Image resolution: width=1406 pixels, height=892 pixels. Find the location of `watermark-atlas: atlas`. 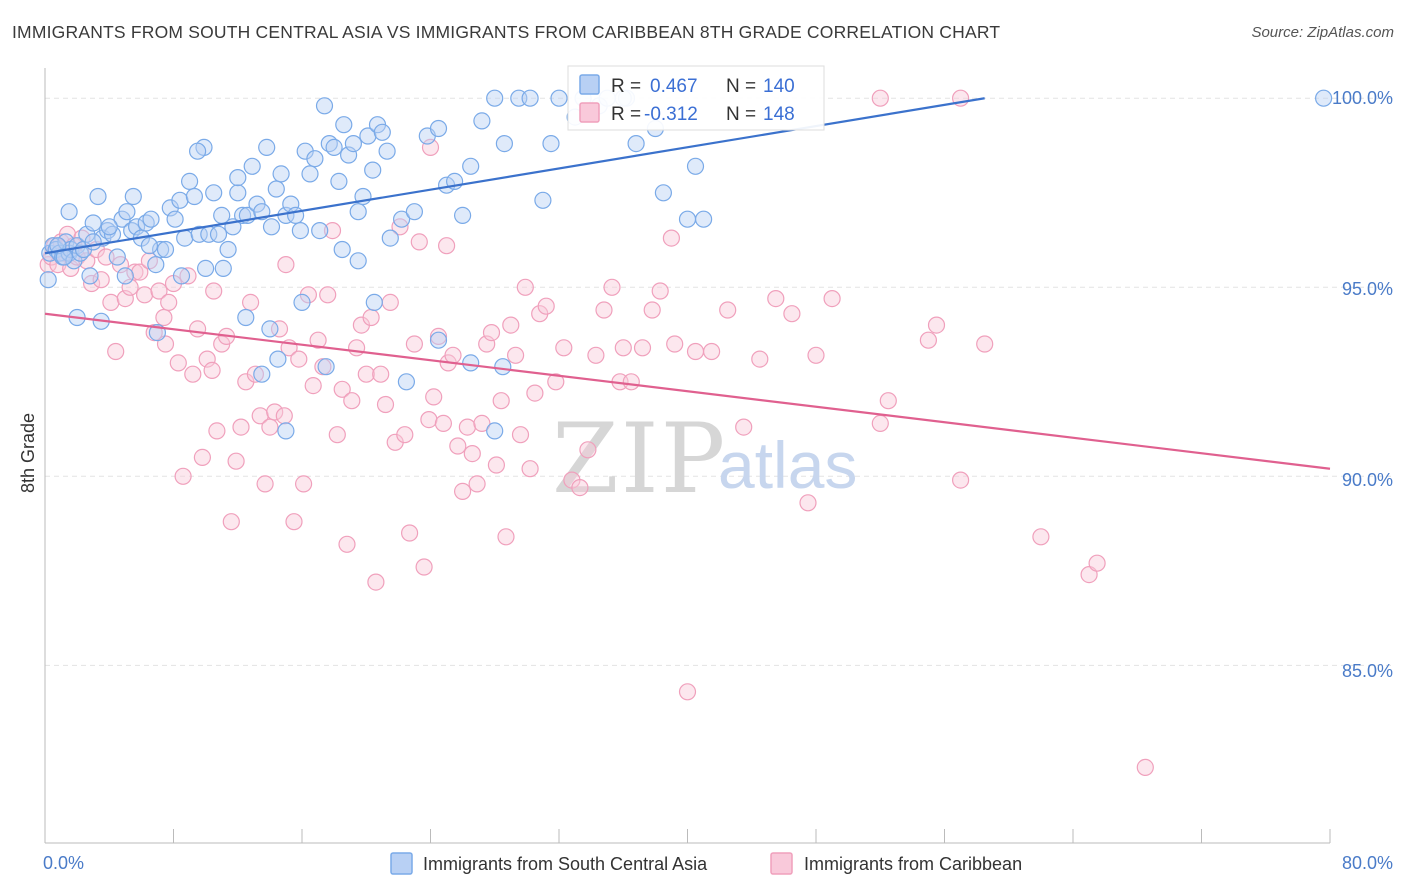

watermark-atlas: atlas is located at coordinates (787, 465).